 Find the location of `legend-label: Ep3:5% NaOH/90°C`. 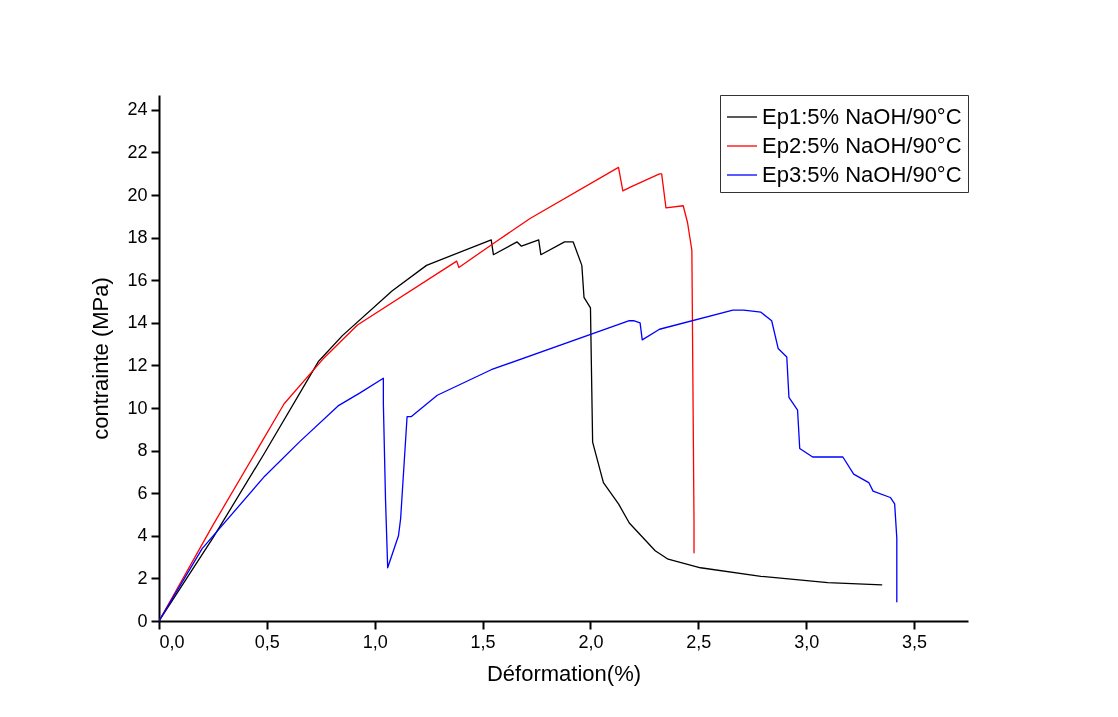

legend-label: Ep3:5% NaOH/90°C is located at coordinates (862, 174).